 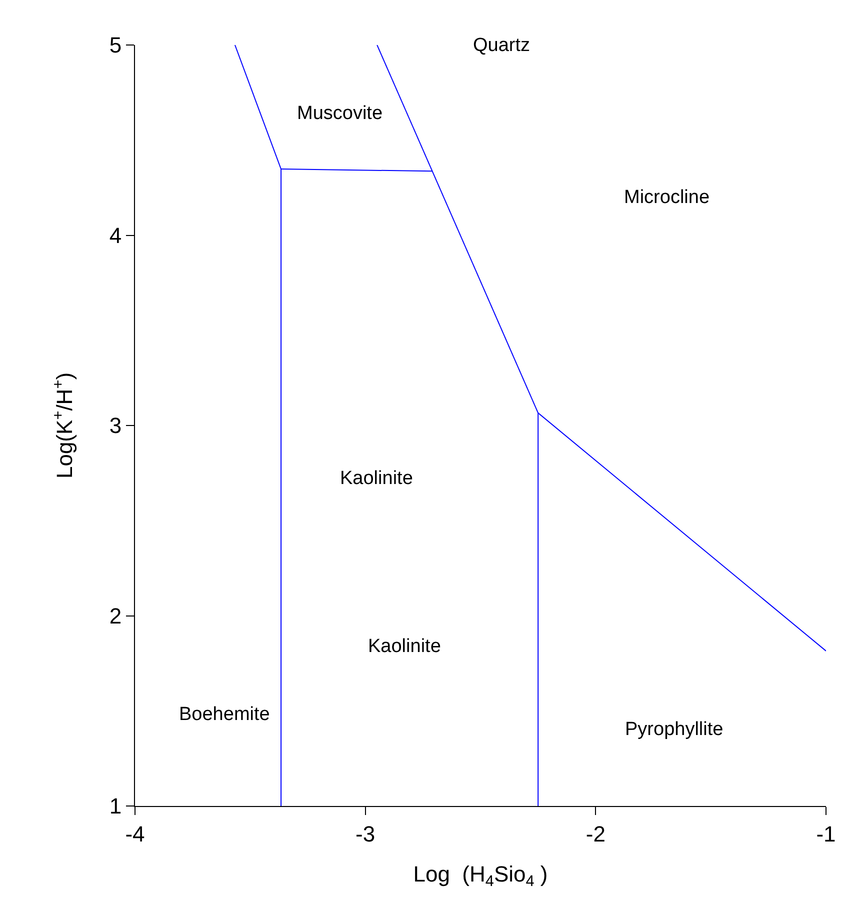 I want to click on annotation: Quartz, so click(x=501, y=45).